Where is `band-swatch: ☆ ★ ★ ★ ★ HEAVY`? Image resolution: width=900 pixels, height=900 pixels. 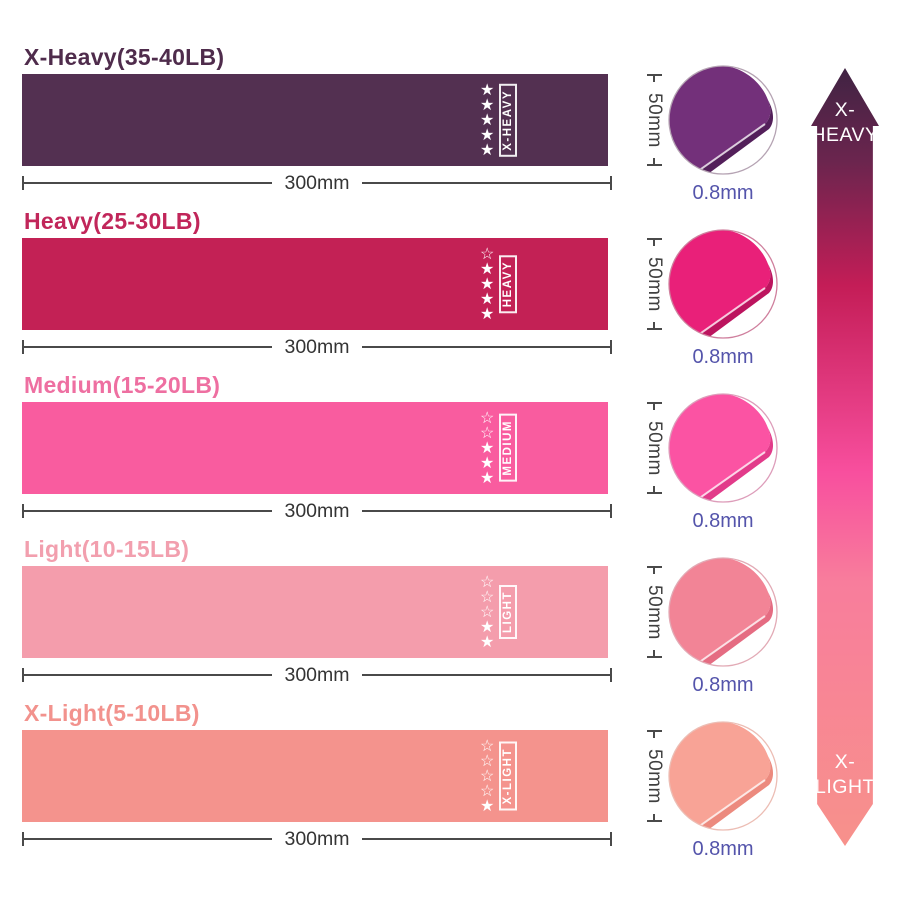
band-swatch: ☆ ★ ★ ★ ★ HEAVY is located at coordinates (315, 284).